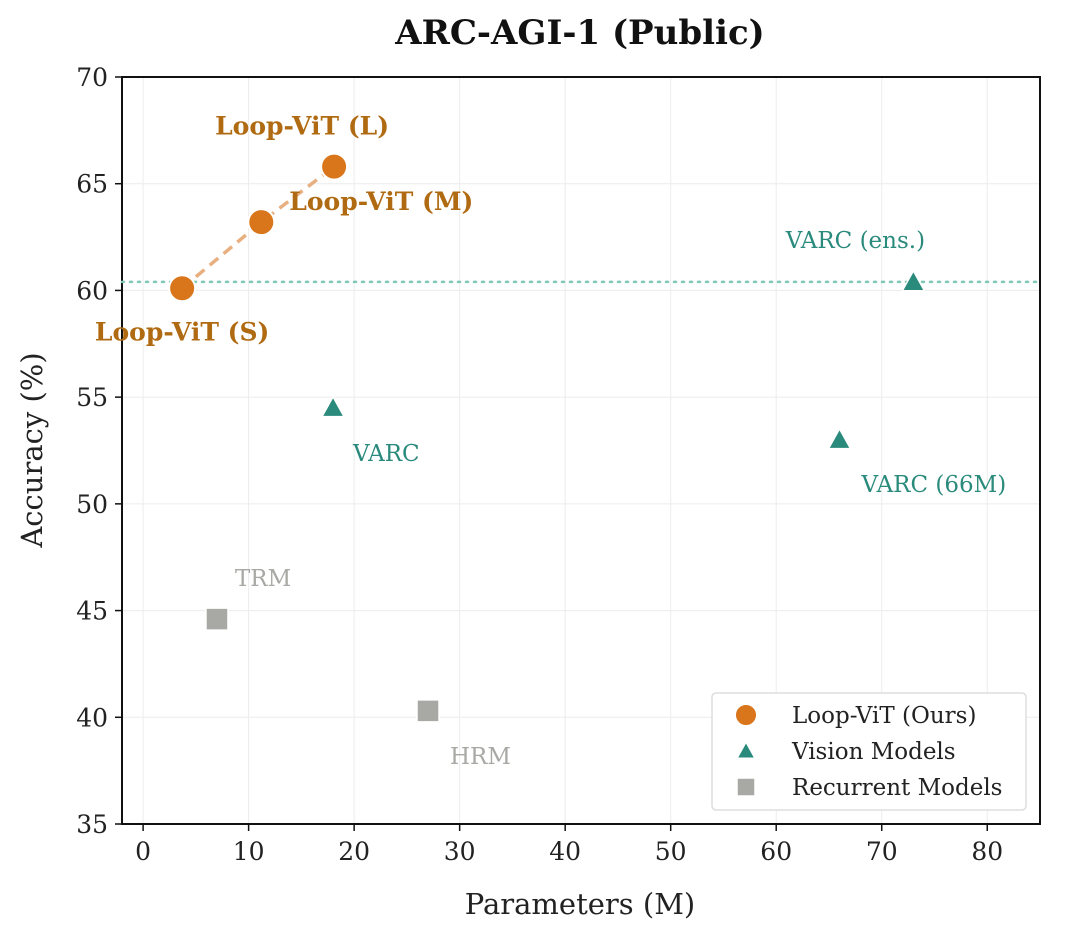 The image size is (1080, 941). I want to click on x-axis-label: Parameters (M), so click(580, 904).